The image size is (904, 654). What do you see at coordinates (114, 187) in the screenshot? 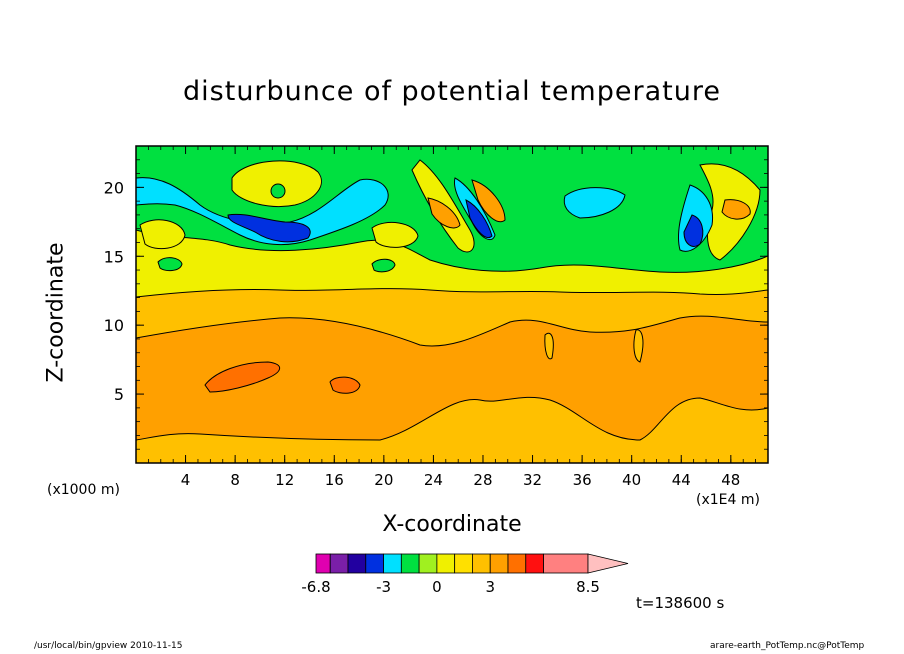
I see `y-tick-label-3: 20` at bounding box center [114, 187].